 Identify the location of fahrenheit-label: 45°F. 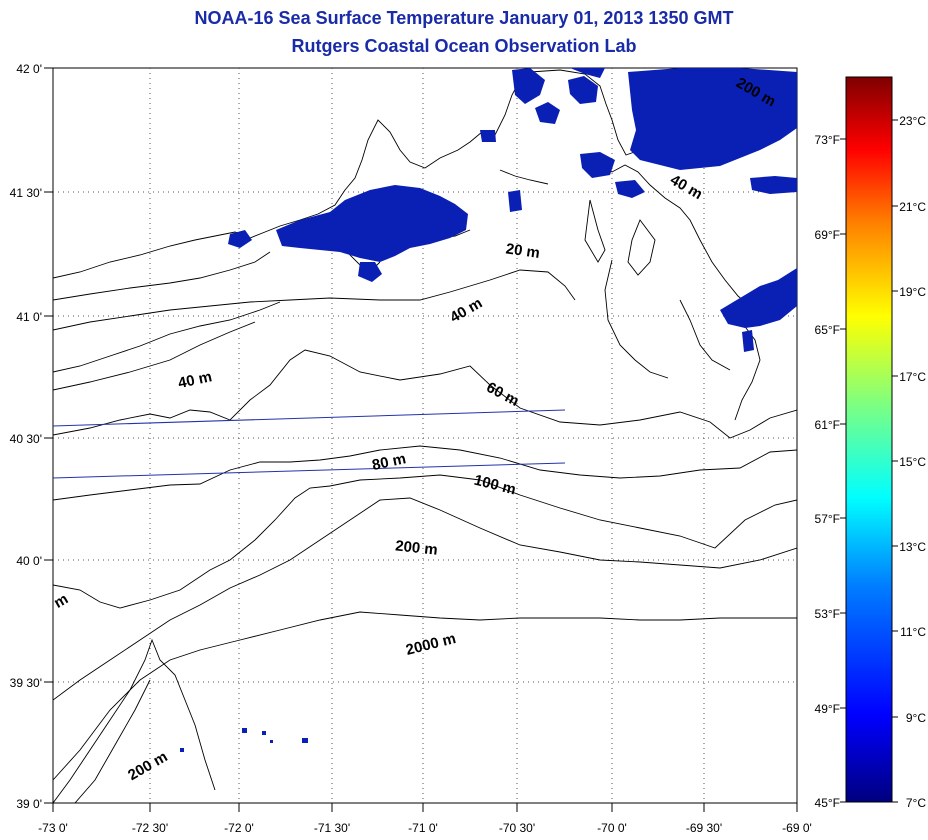
(827, 803).